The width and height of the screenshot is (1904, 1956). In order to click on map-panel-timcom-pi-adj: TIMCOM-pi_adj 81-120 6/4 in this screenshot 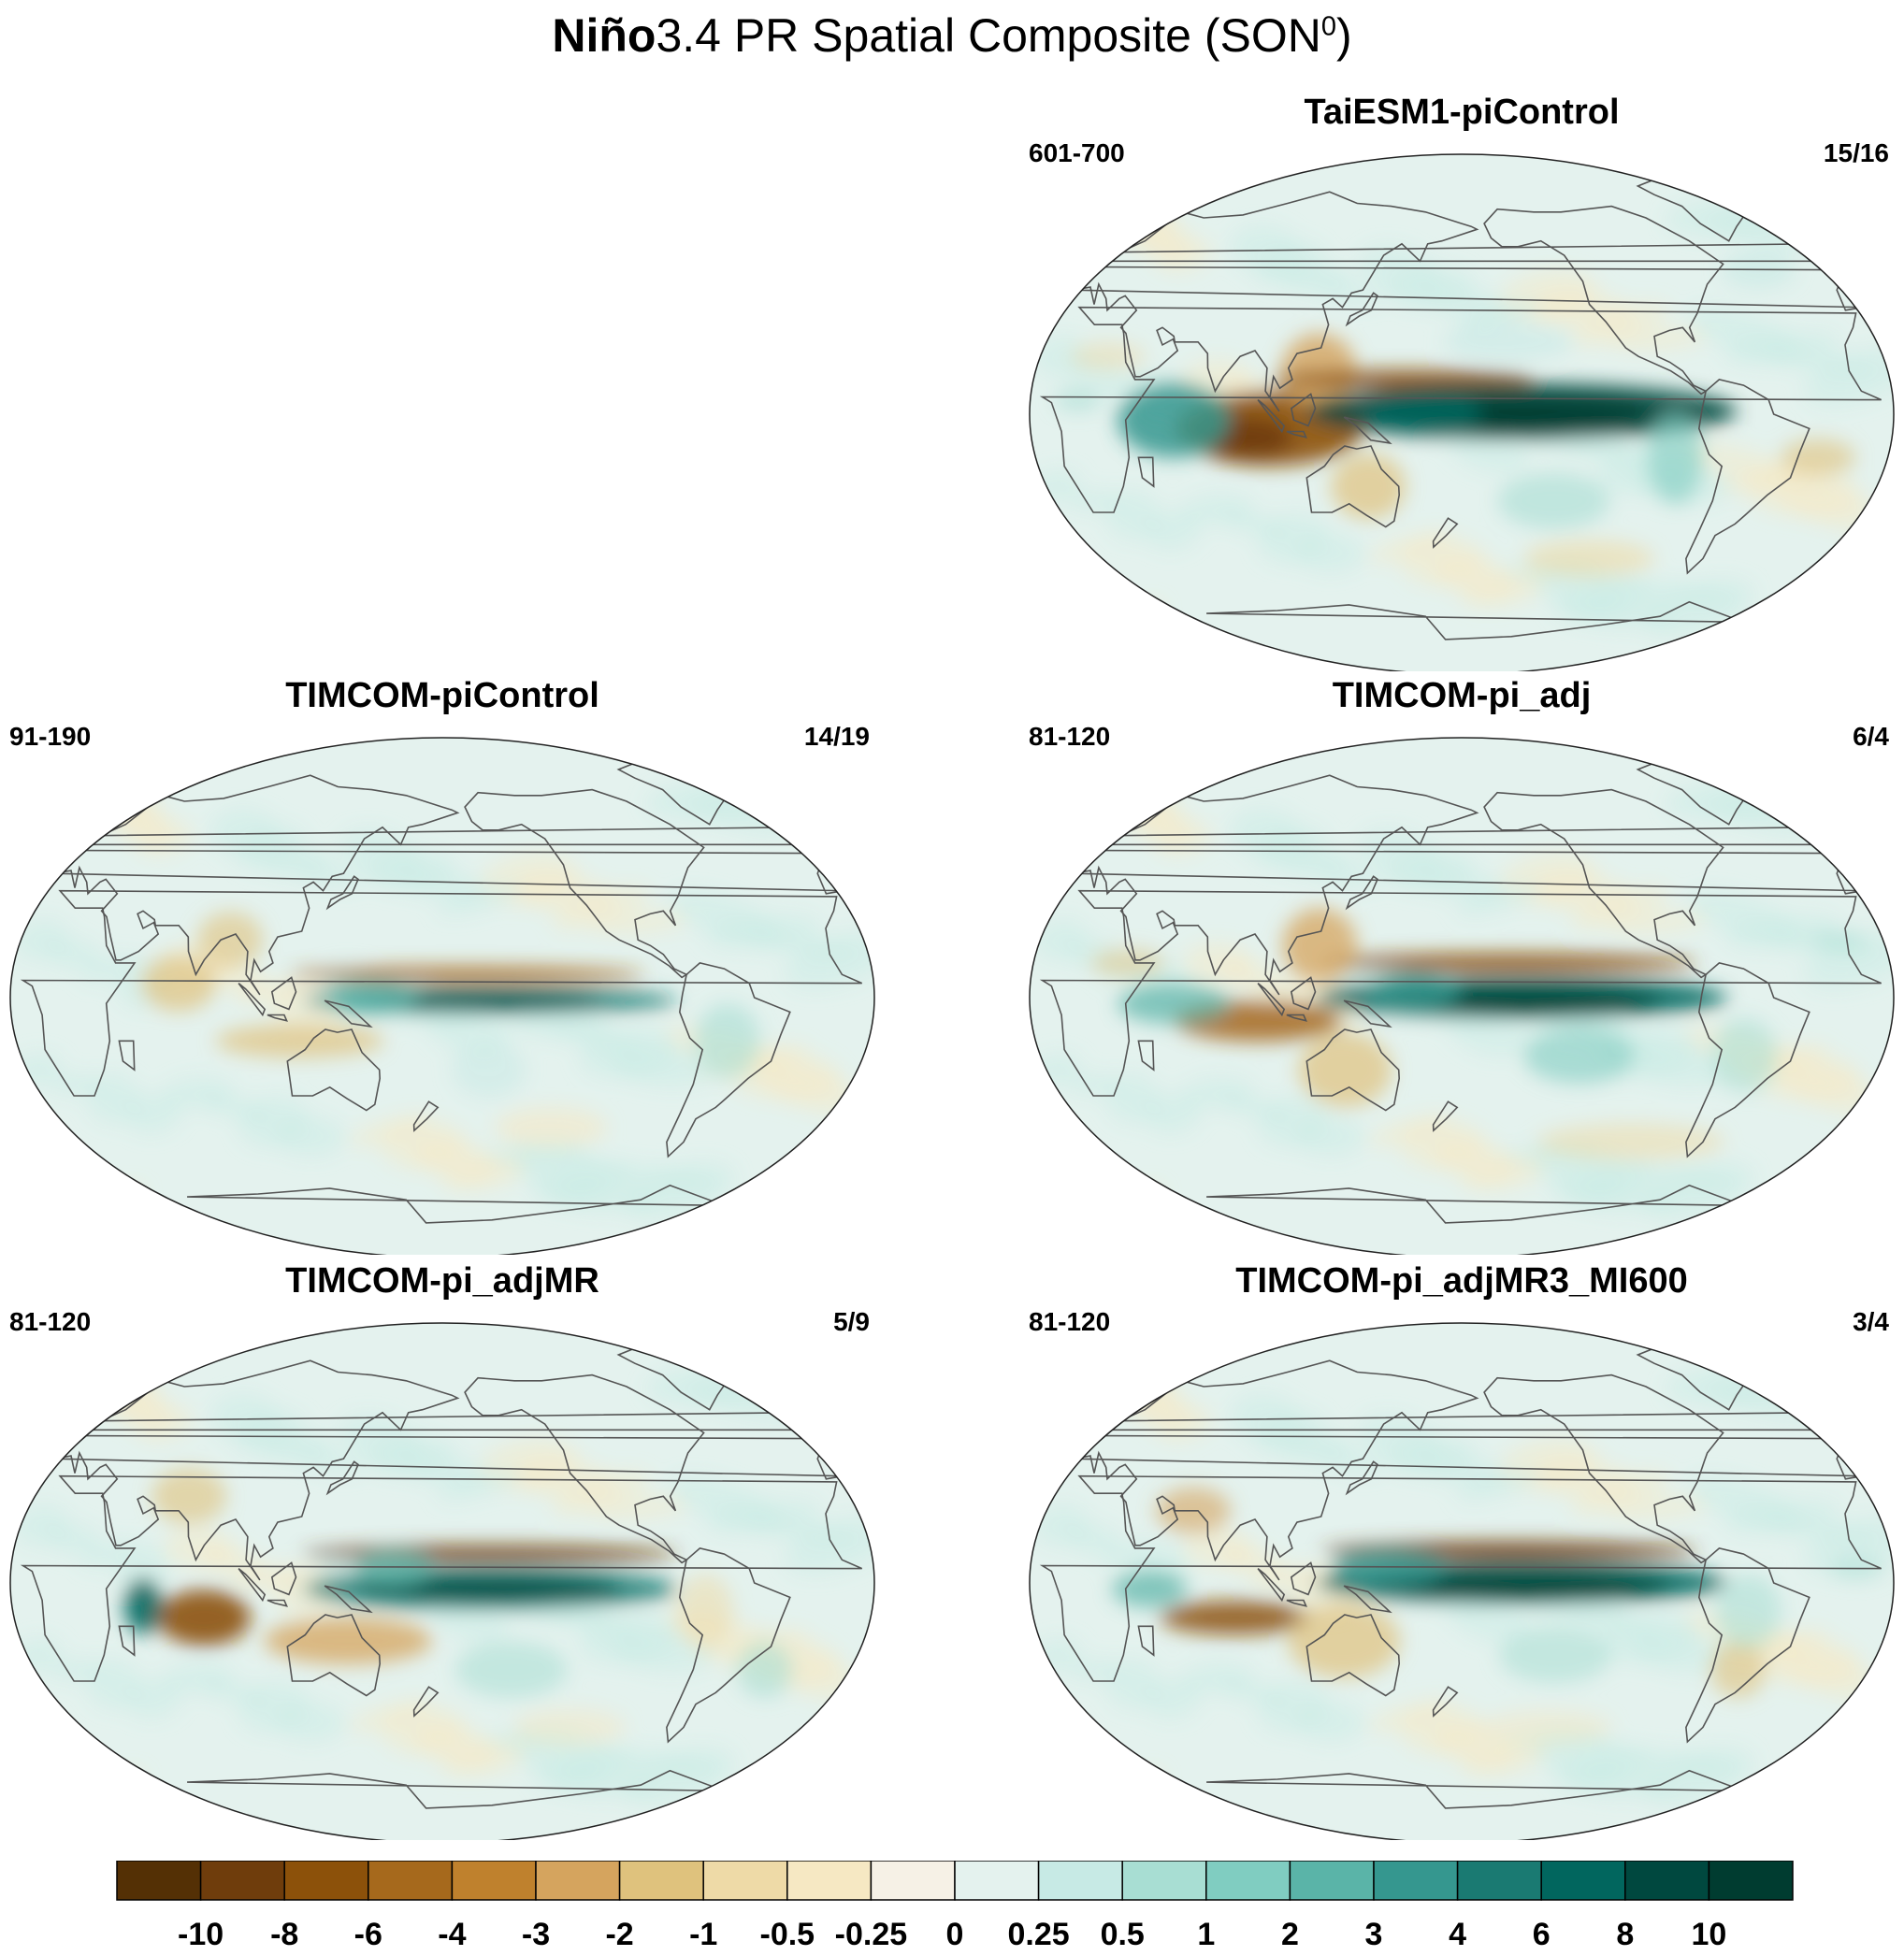, I will do `click(1462, 965)`.